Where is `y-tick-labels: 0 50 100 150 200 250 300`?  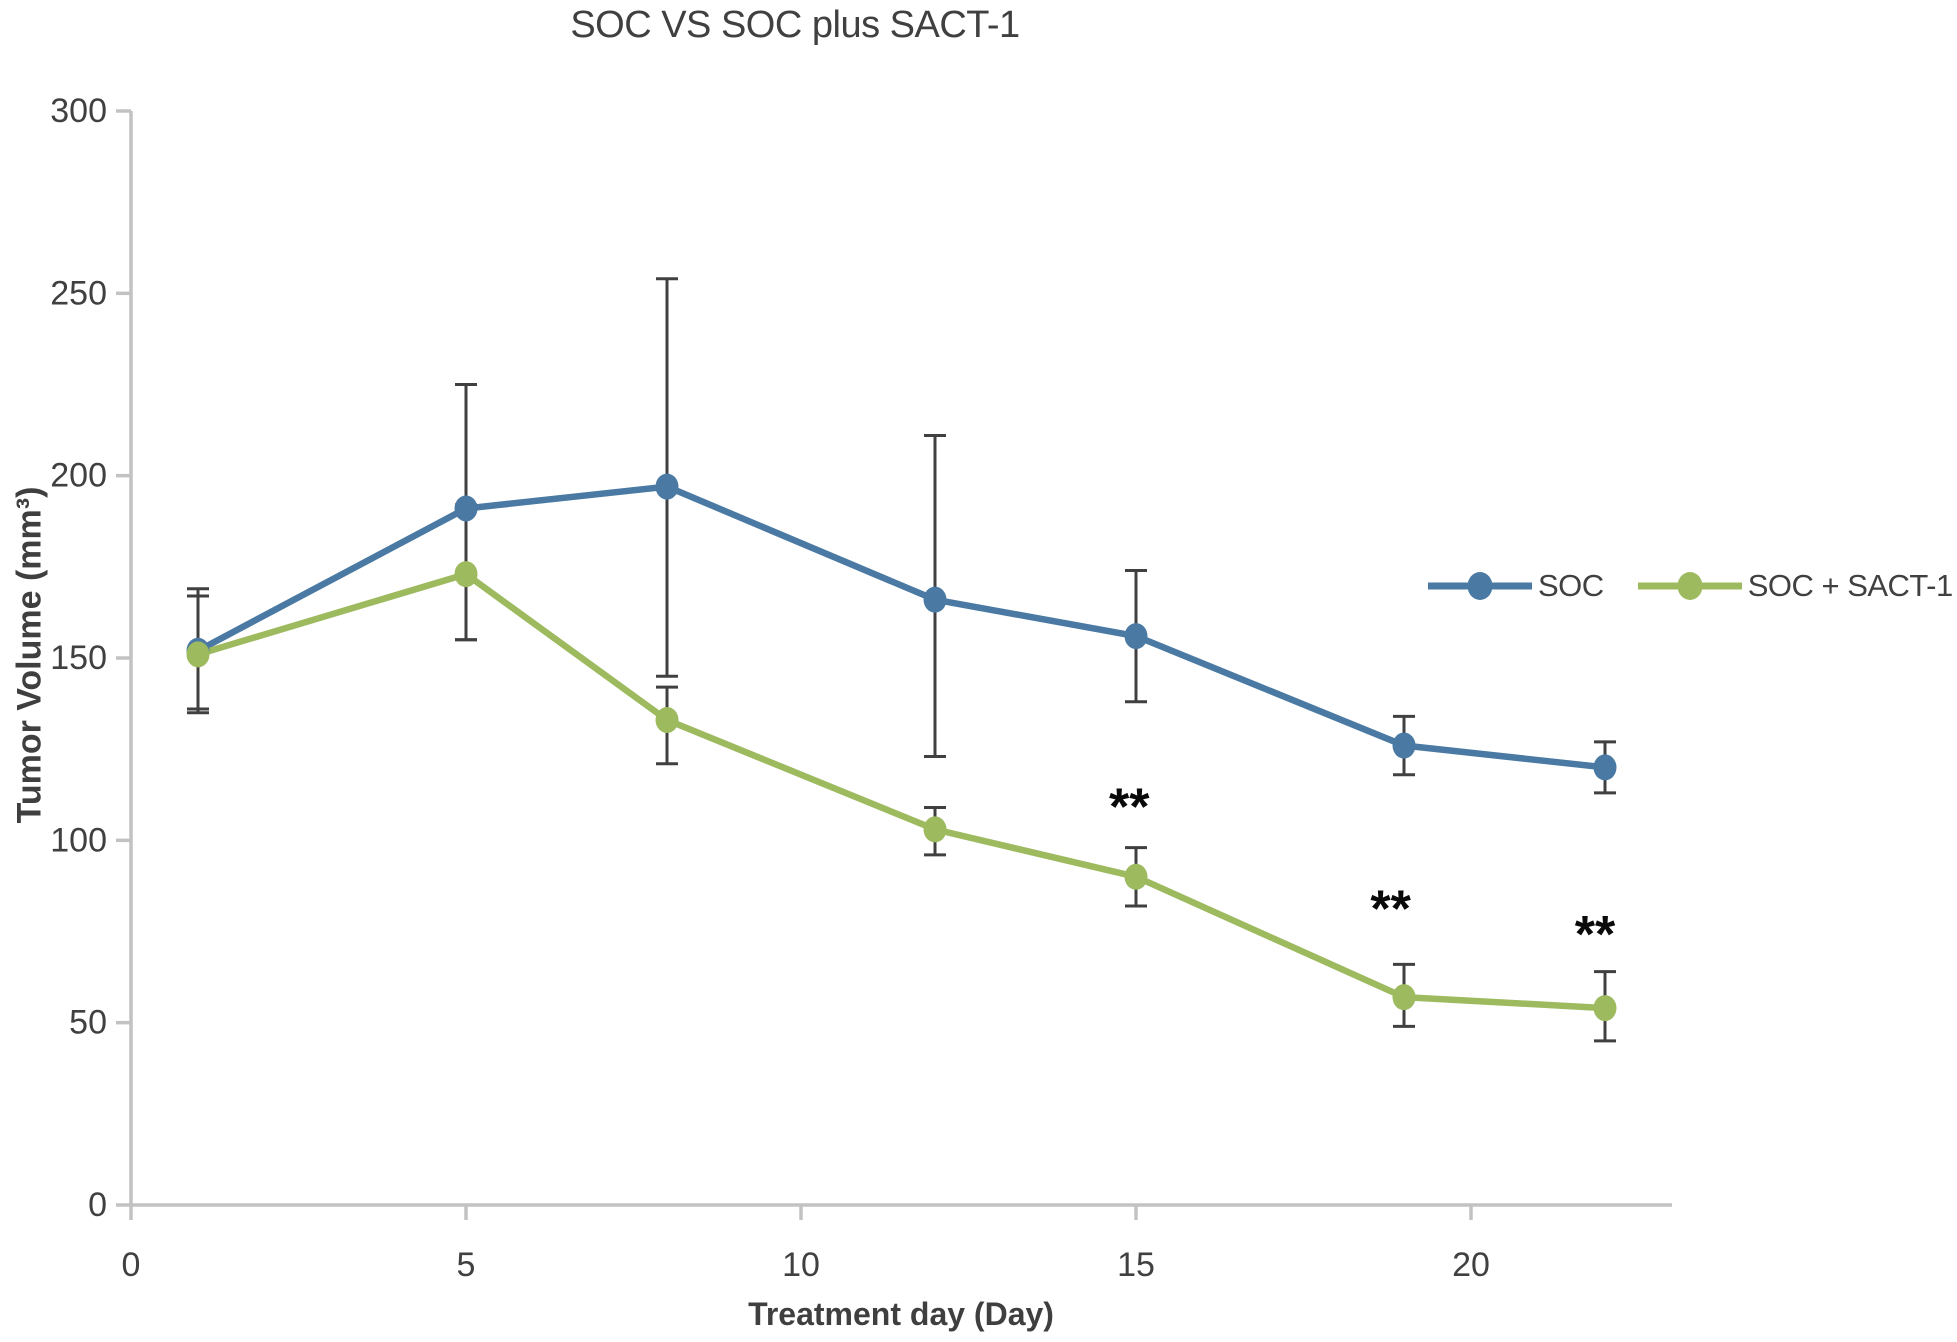
y-tick-labels: 0 50 100 150 200 250 300 is located at coordinates (78, 658).